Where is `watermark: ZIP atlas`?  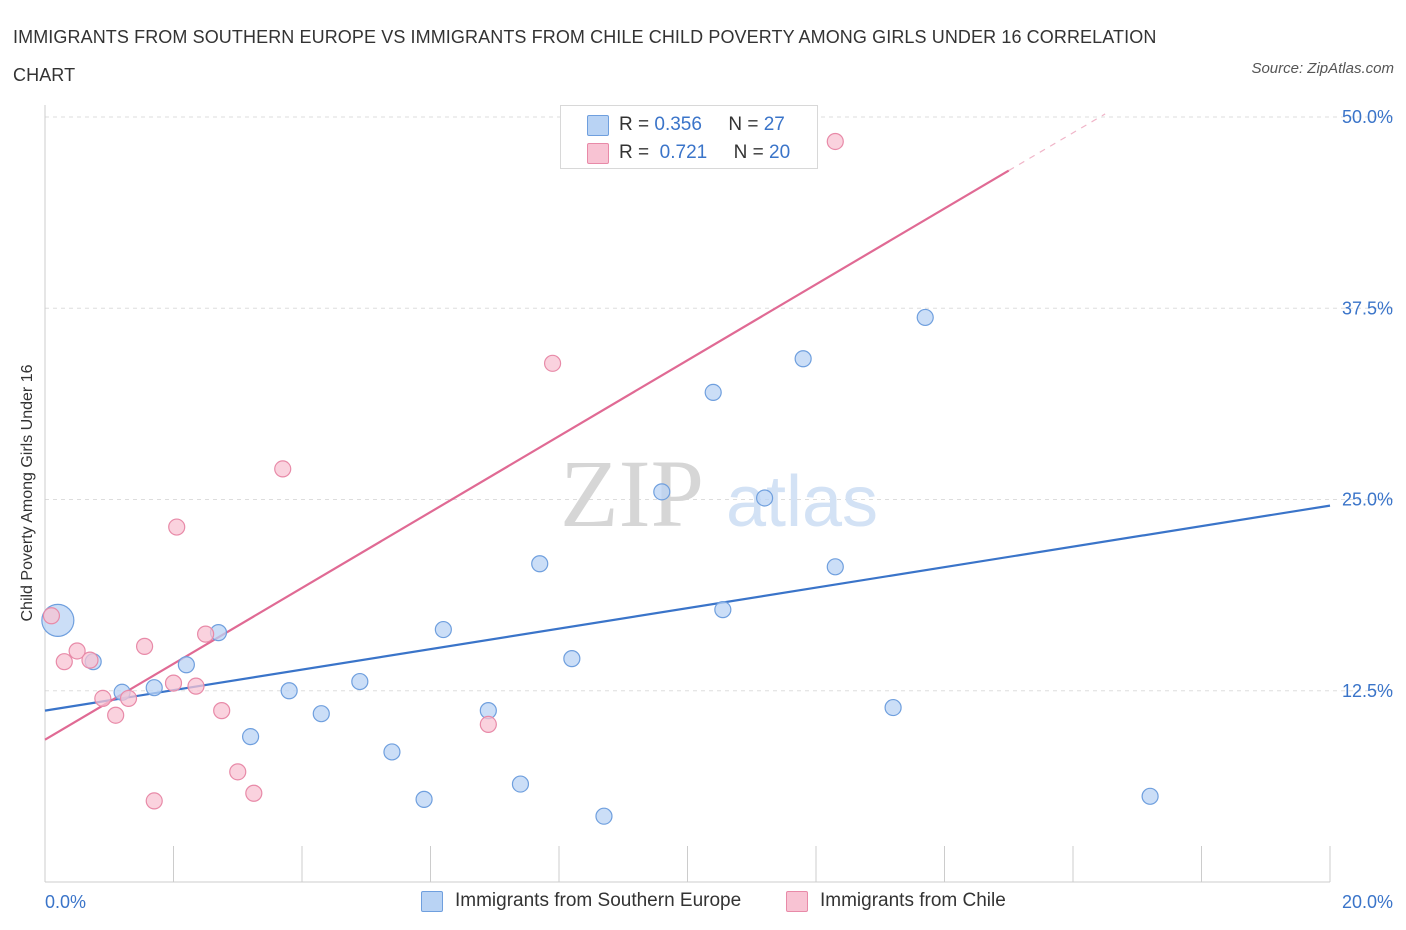
watermark: ZIP atlas is located at coordinates (719, 493).